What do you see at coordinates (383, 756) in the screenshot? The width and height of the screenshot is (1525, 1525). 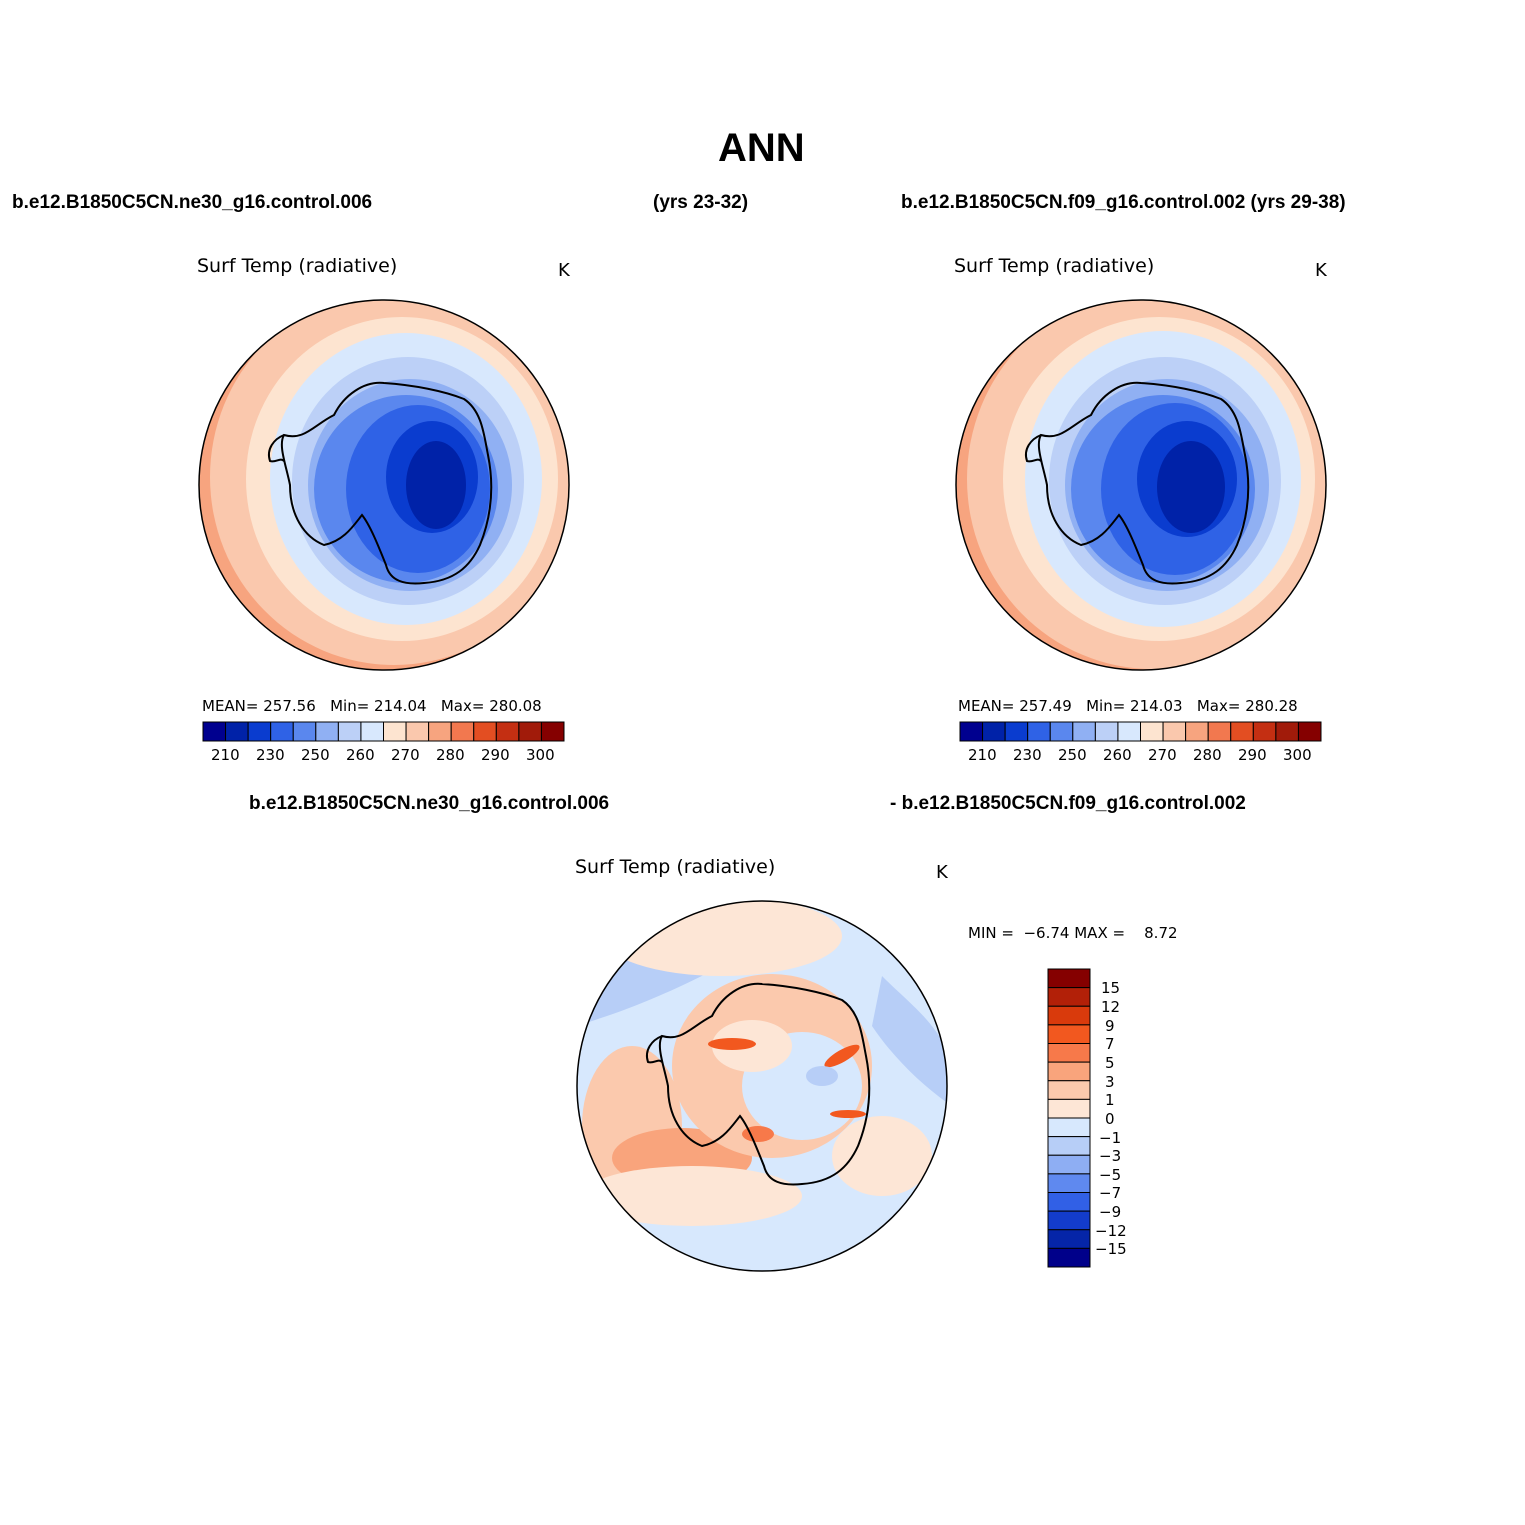 I see `panel-1-colorbar-ticks: 210 230 250 260 270 280 290 300` at bounding box center [383, 756].